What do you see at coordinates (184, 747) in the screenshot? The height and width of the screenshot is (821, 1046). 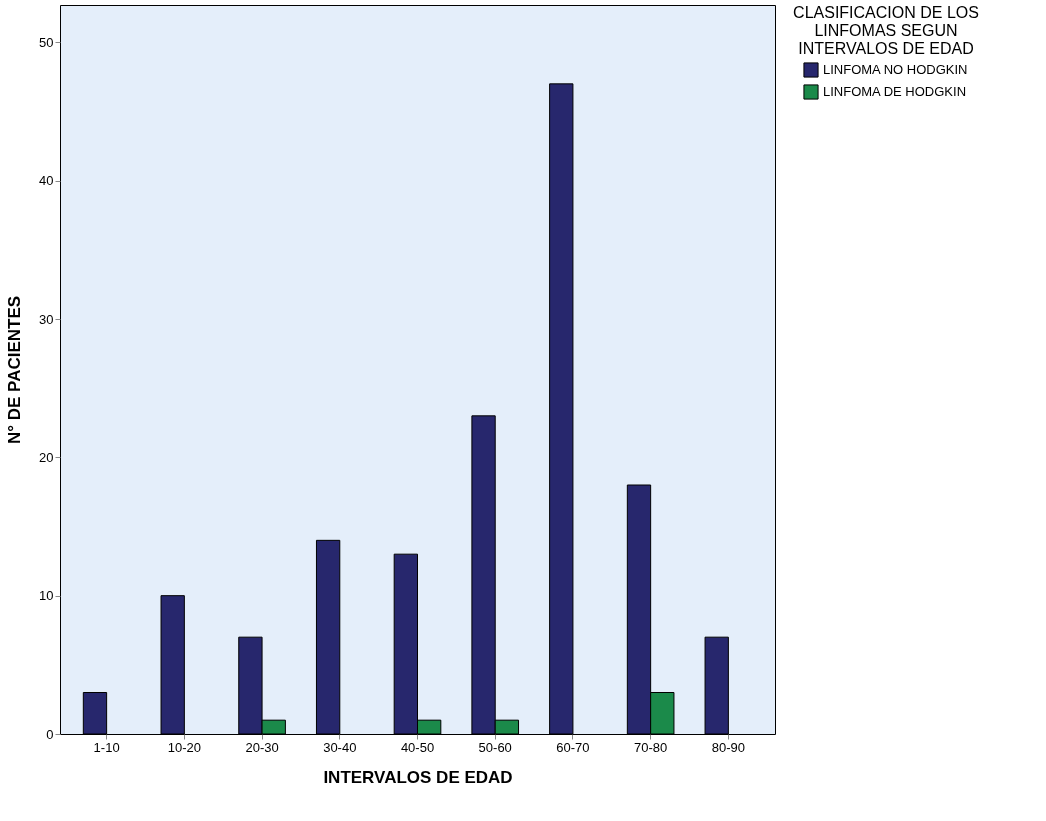 I see `x-tick-label: 10-20` at bounding box center [184, 747].